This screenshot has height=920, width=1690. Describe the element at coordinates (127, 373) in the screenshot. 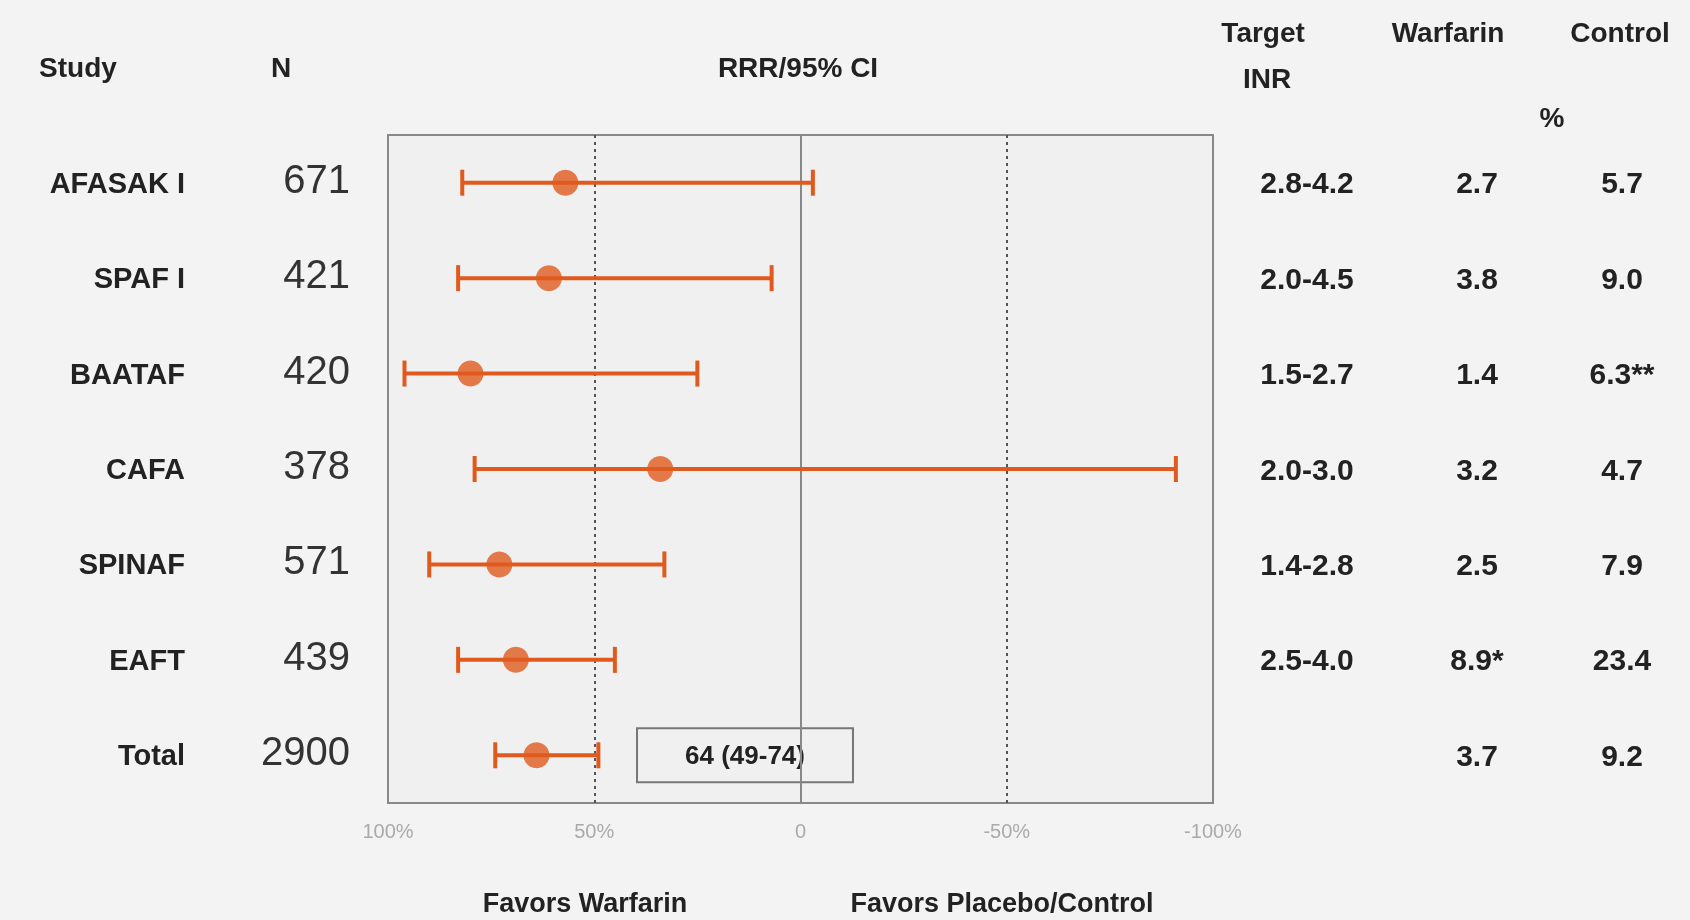

I see `y-tick-label: BAATAF` at that location.